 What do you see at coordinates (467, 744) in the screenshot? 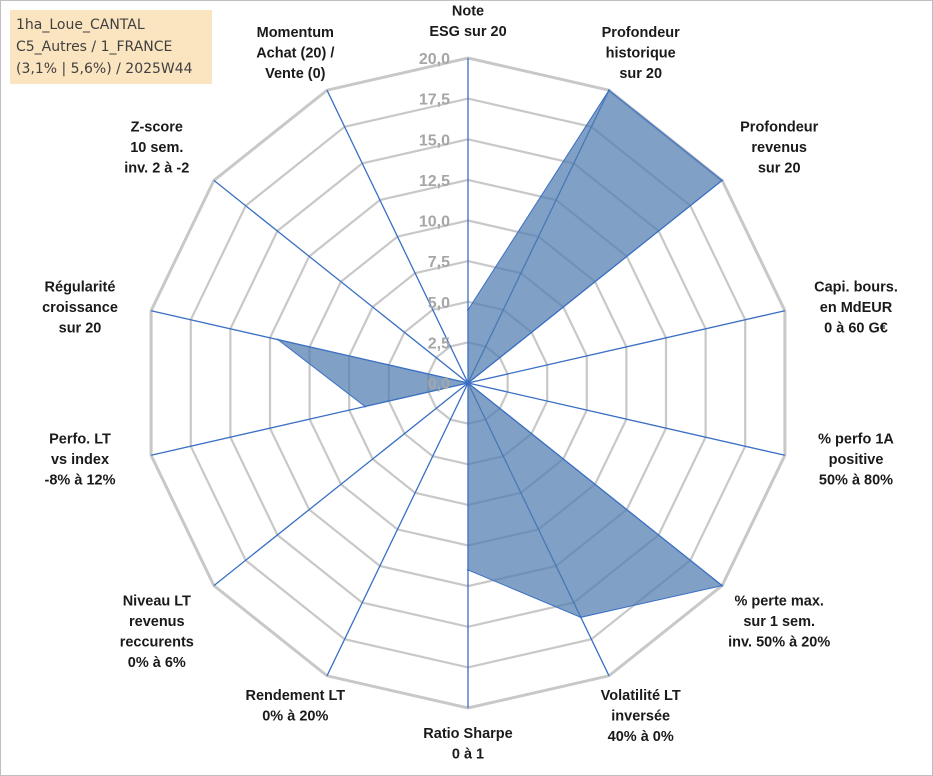
I see `axis-label: Ratio Sharpe 0 à 1` at bounding box center [467, 744].